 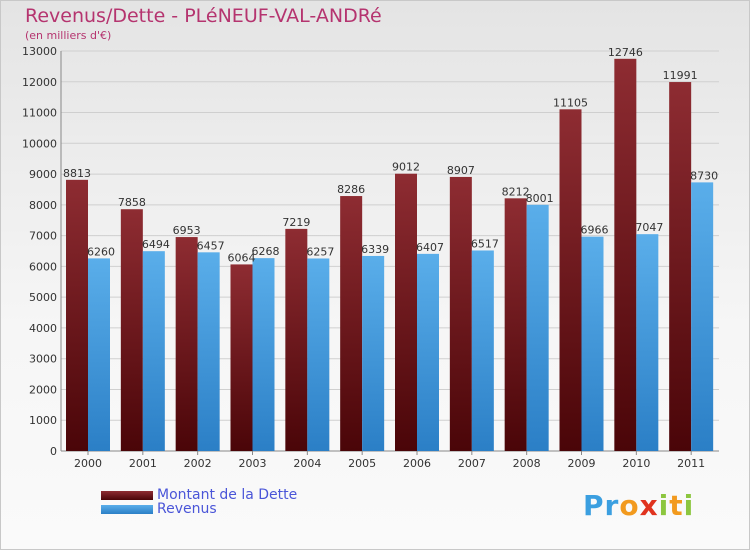 What do you see at coordinates (472, 463) in the screenshot?
I see `x-tick-label: 2007` at bounding box center [472, 463].